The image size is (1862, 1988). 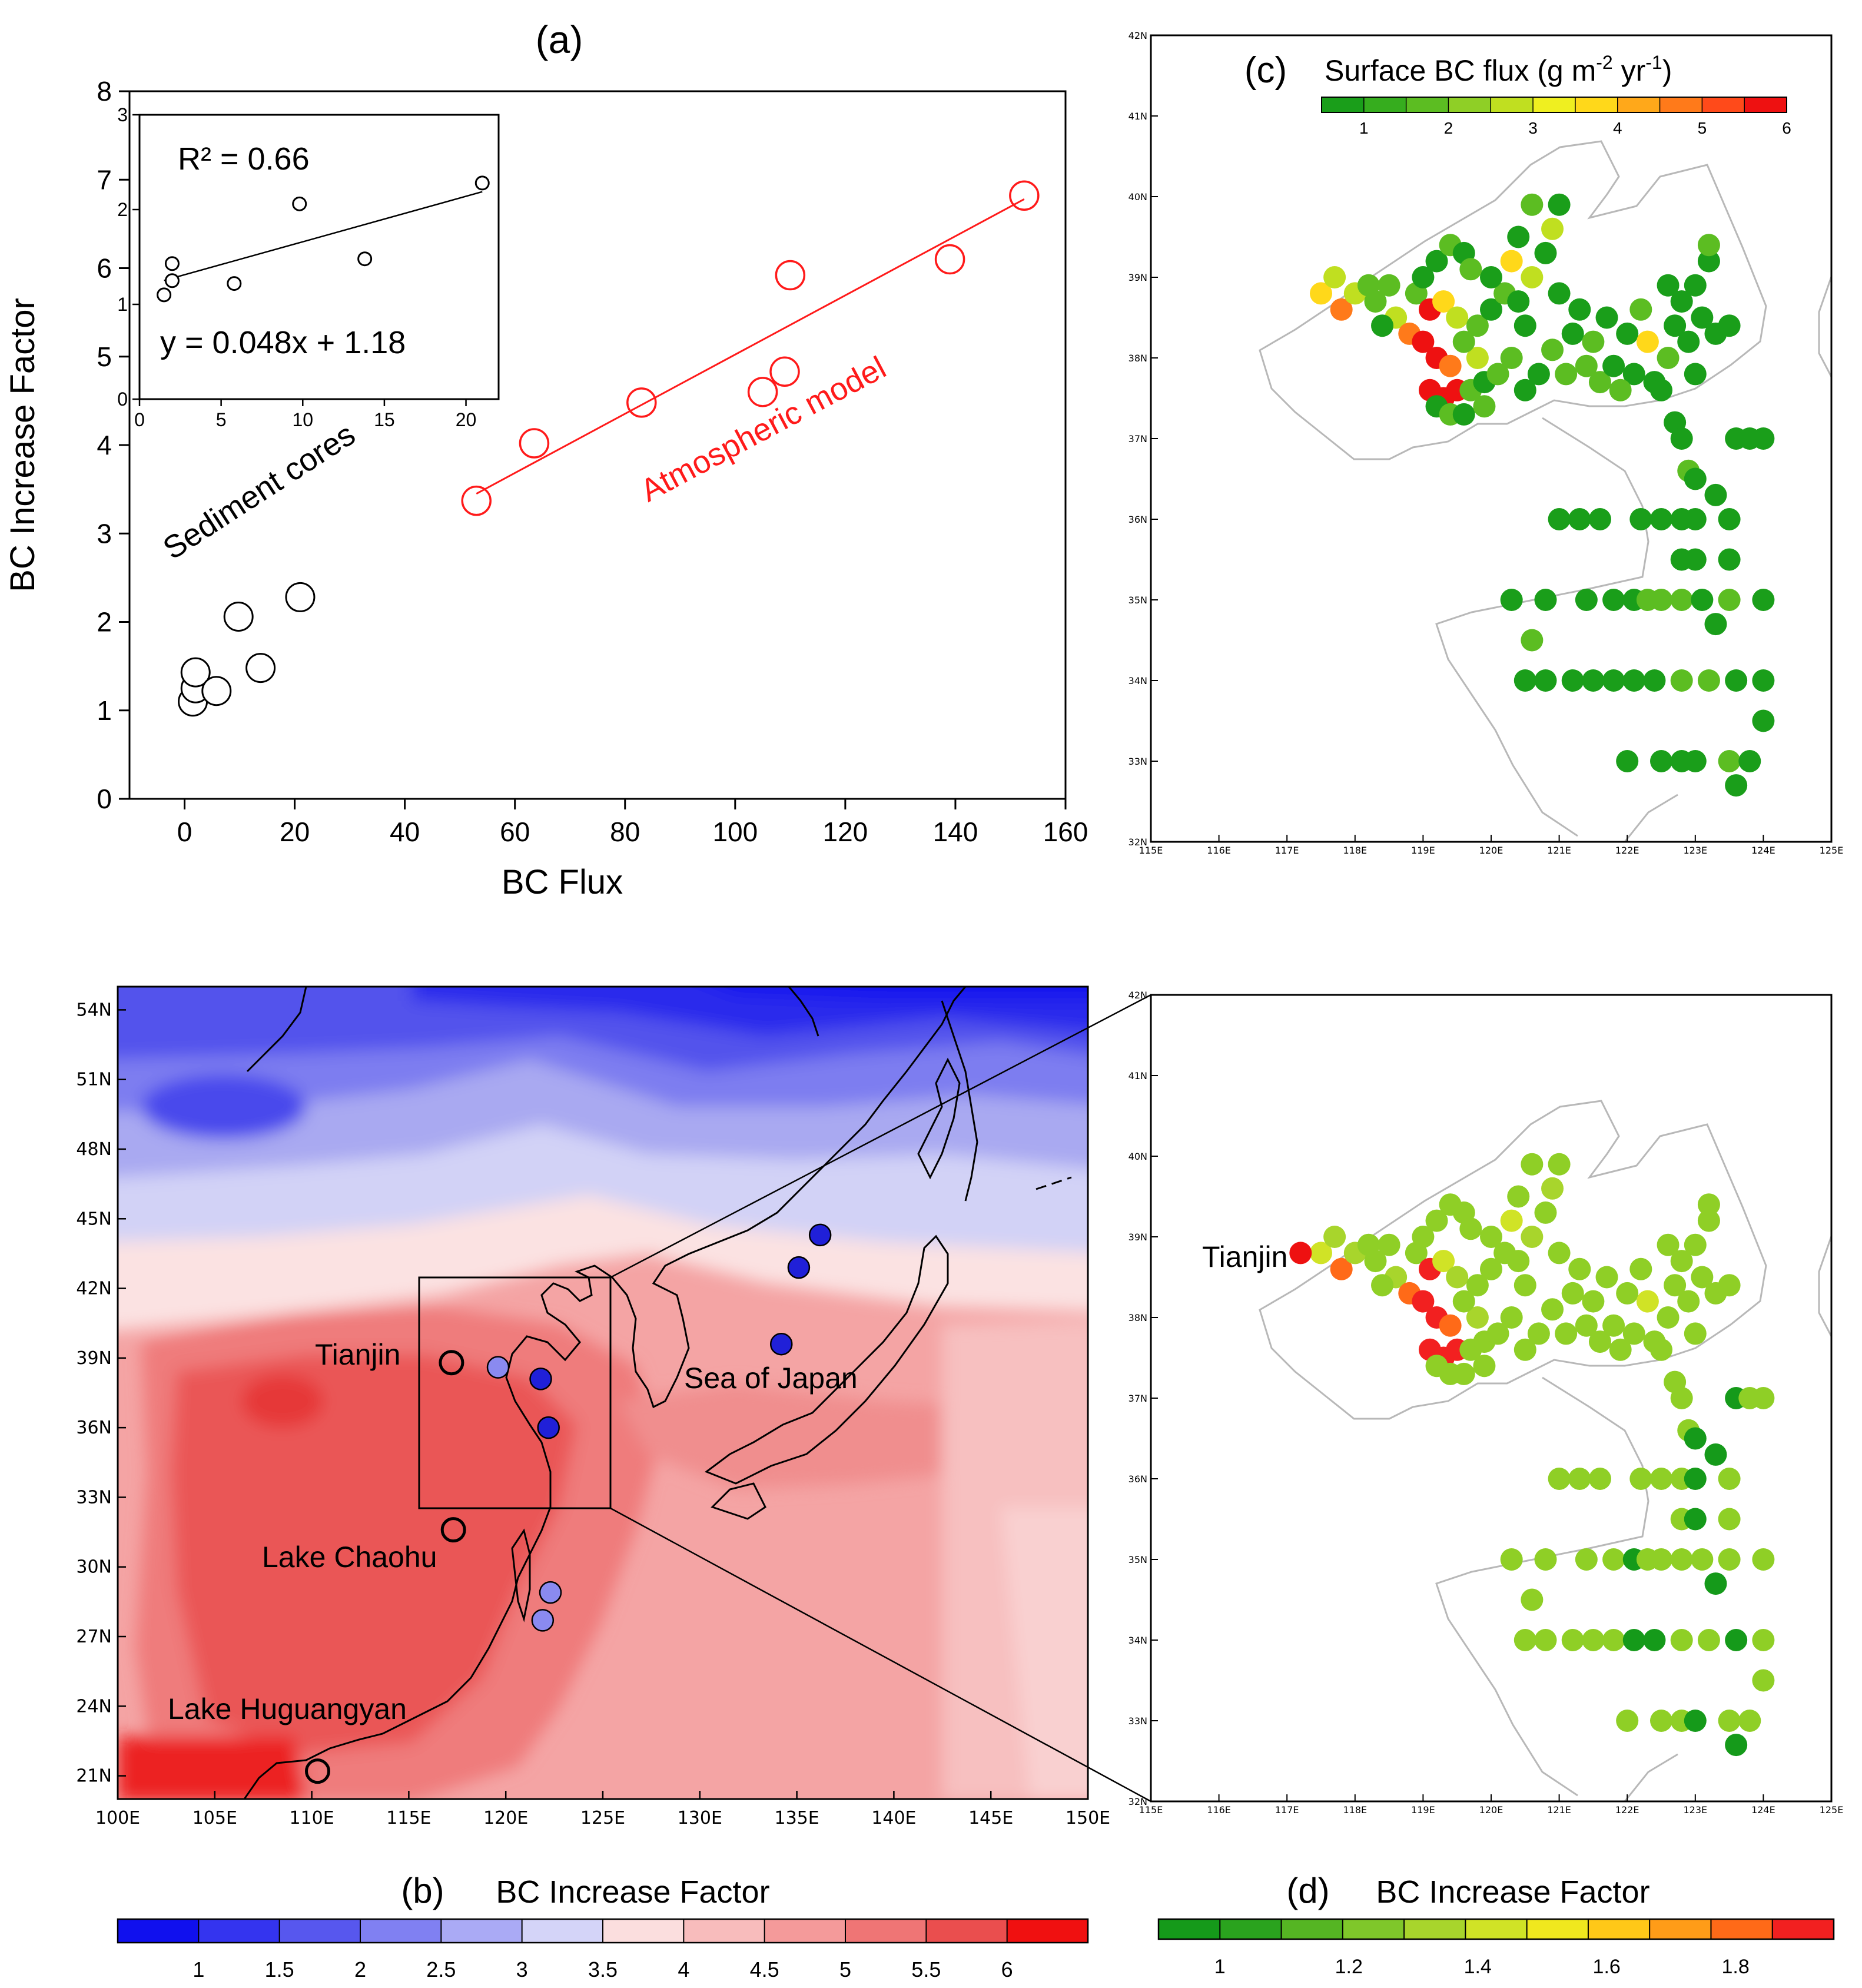 I want to click on y-tick-label: 6, so click(x=104, y=268).